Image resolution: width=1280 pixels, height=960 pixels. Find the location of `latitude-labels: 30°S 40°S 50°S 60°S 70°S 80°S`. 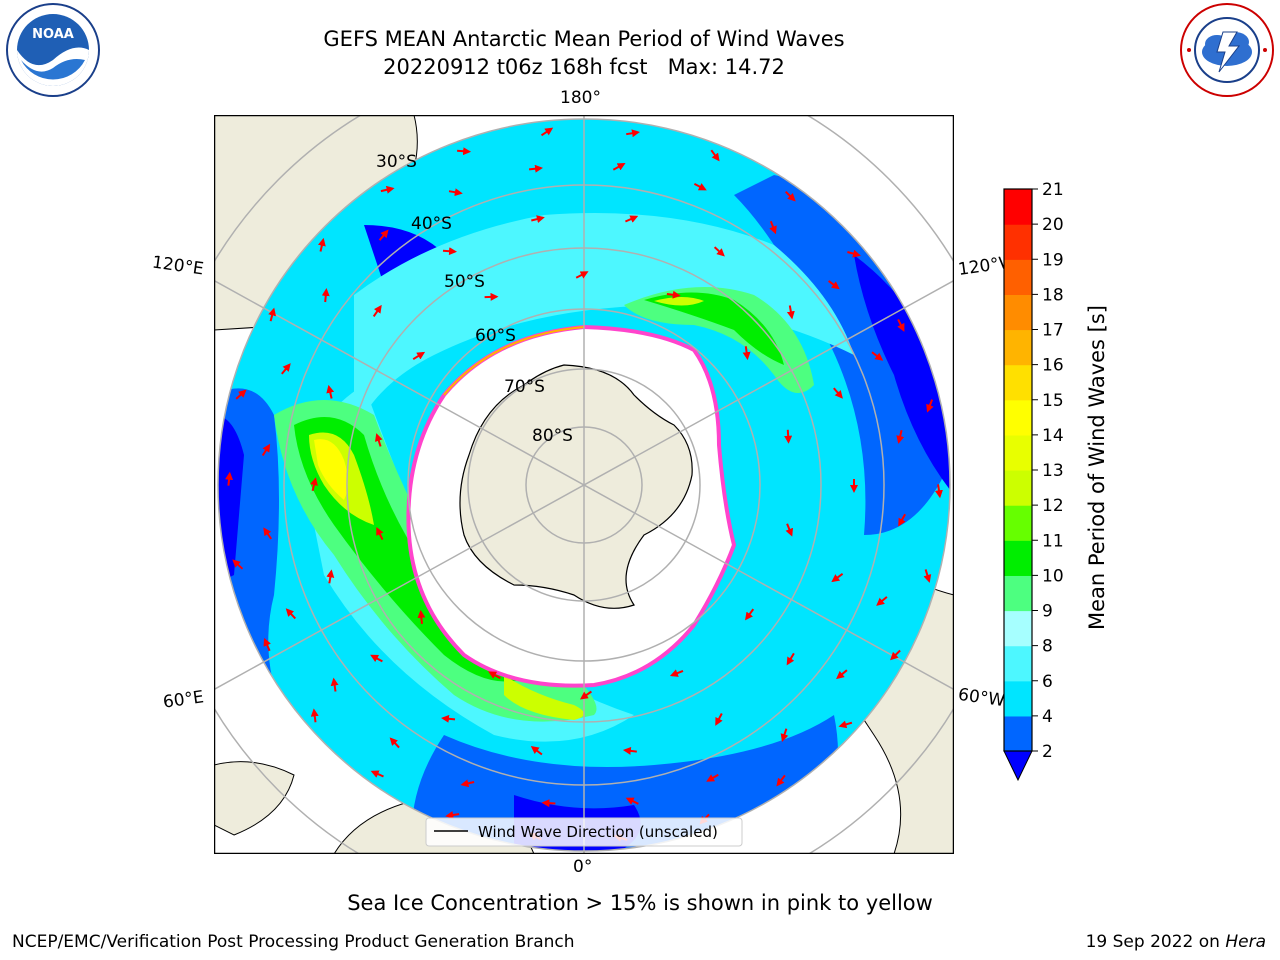

latitude-labels: 30°S 40°S 50°S 60°S 70°S 80°S is located at coordinates (474, 299).